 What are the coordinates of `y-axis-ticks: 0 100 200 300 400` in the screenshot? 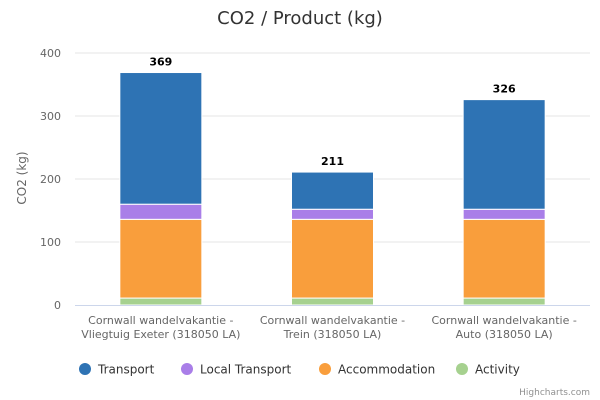 It's located at (50, 179).